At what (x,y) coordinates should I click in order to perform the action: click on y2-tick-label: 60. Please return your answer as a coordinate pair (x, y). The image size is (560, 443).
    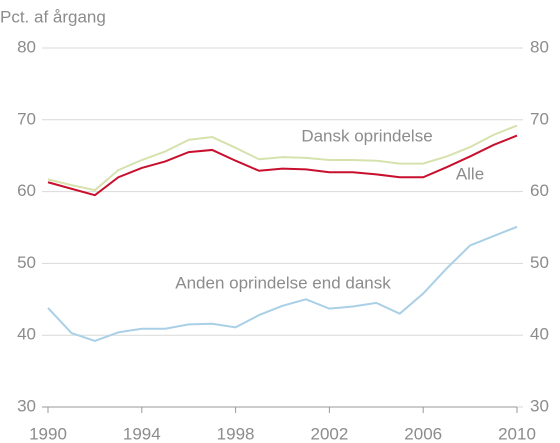
    Looking at the image, I should click on (539, 190).